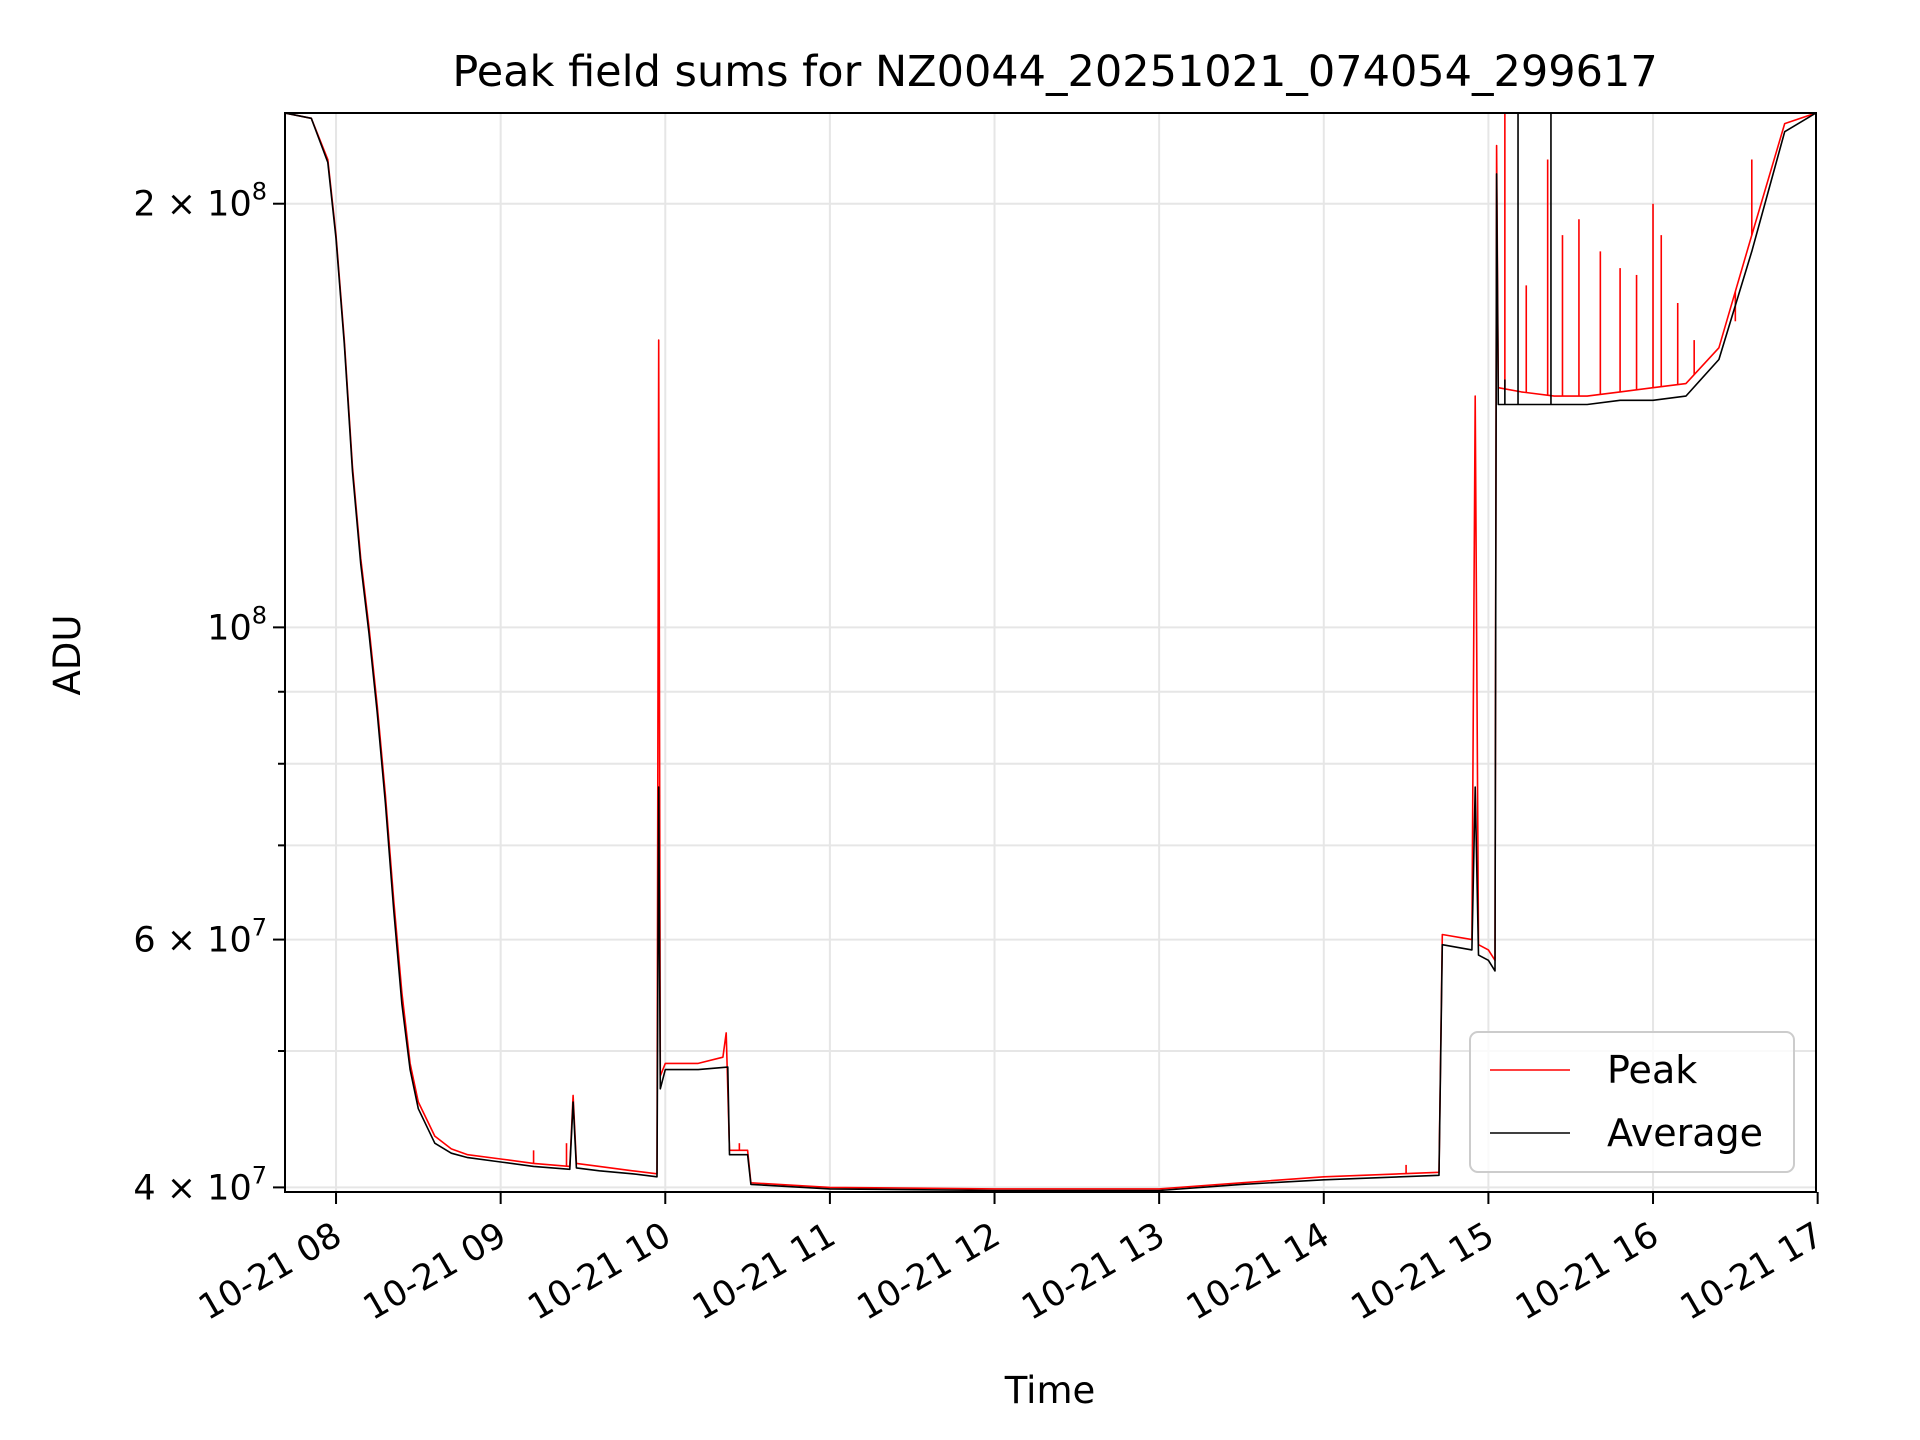  What do you see at coordinates (1685, 1133) in the screenshot?
I see `legend-label-average: Average` at bounding box center [1685, 1133].